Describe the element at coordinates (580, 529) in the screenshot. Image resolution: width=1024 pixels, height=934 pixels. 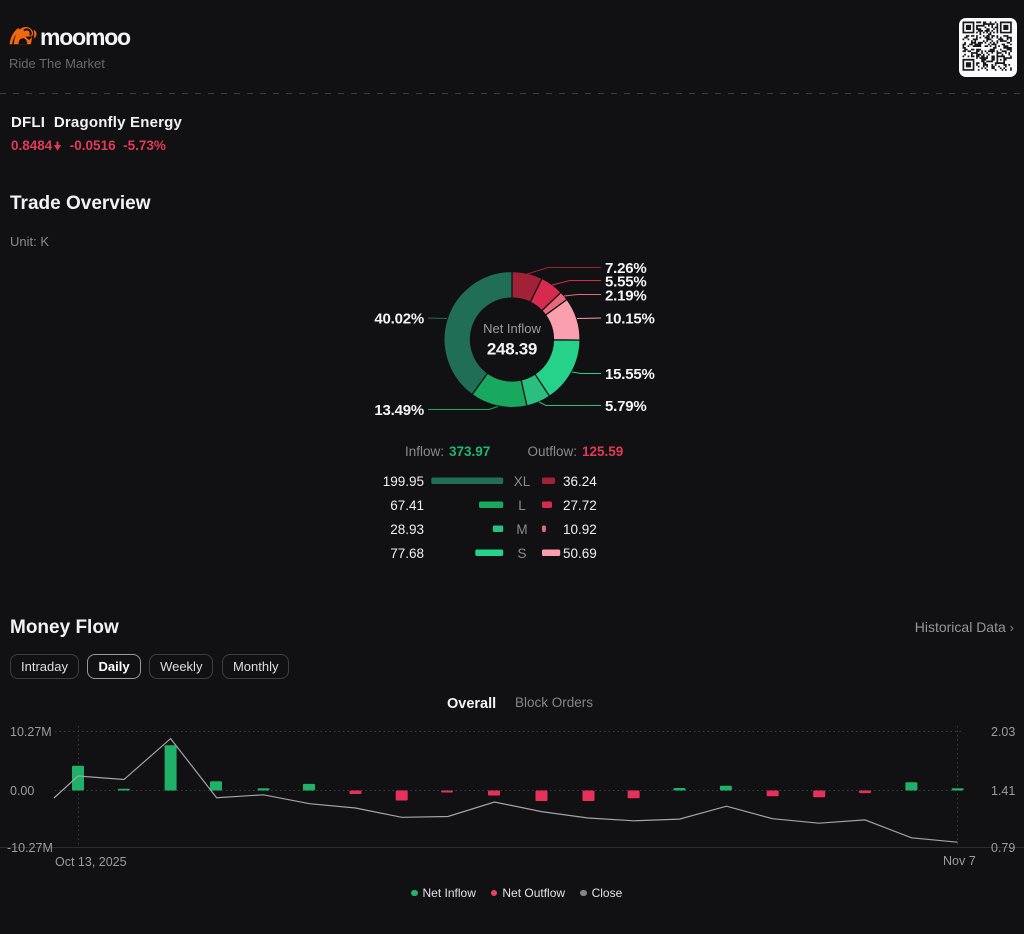
I see `svg-text: 10.92` at that location.